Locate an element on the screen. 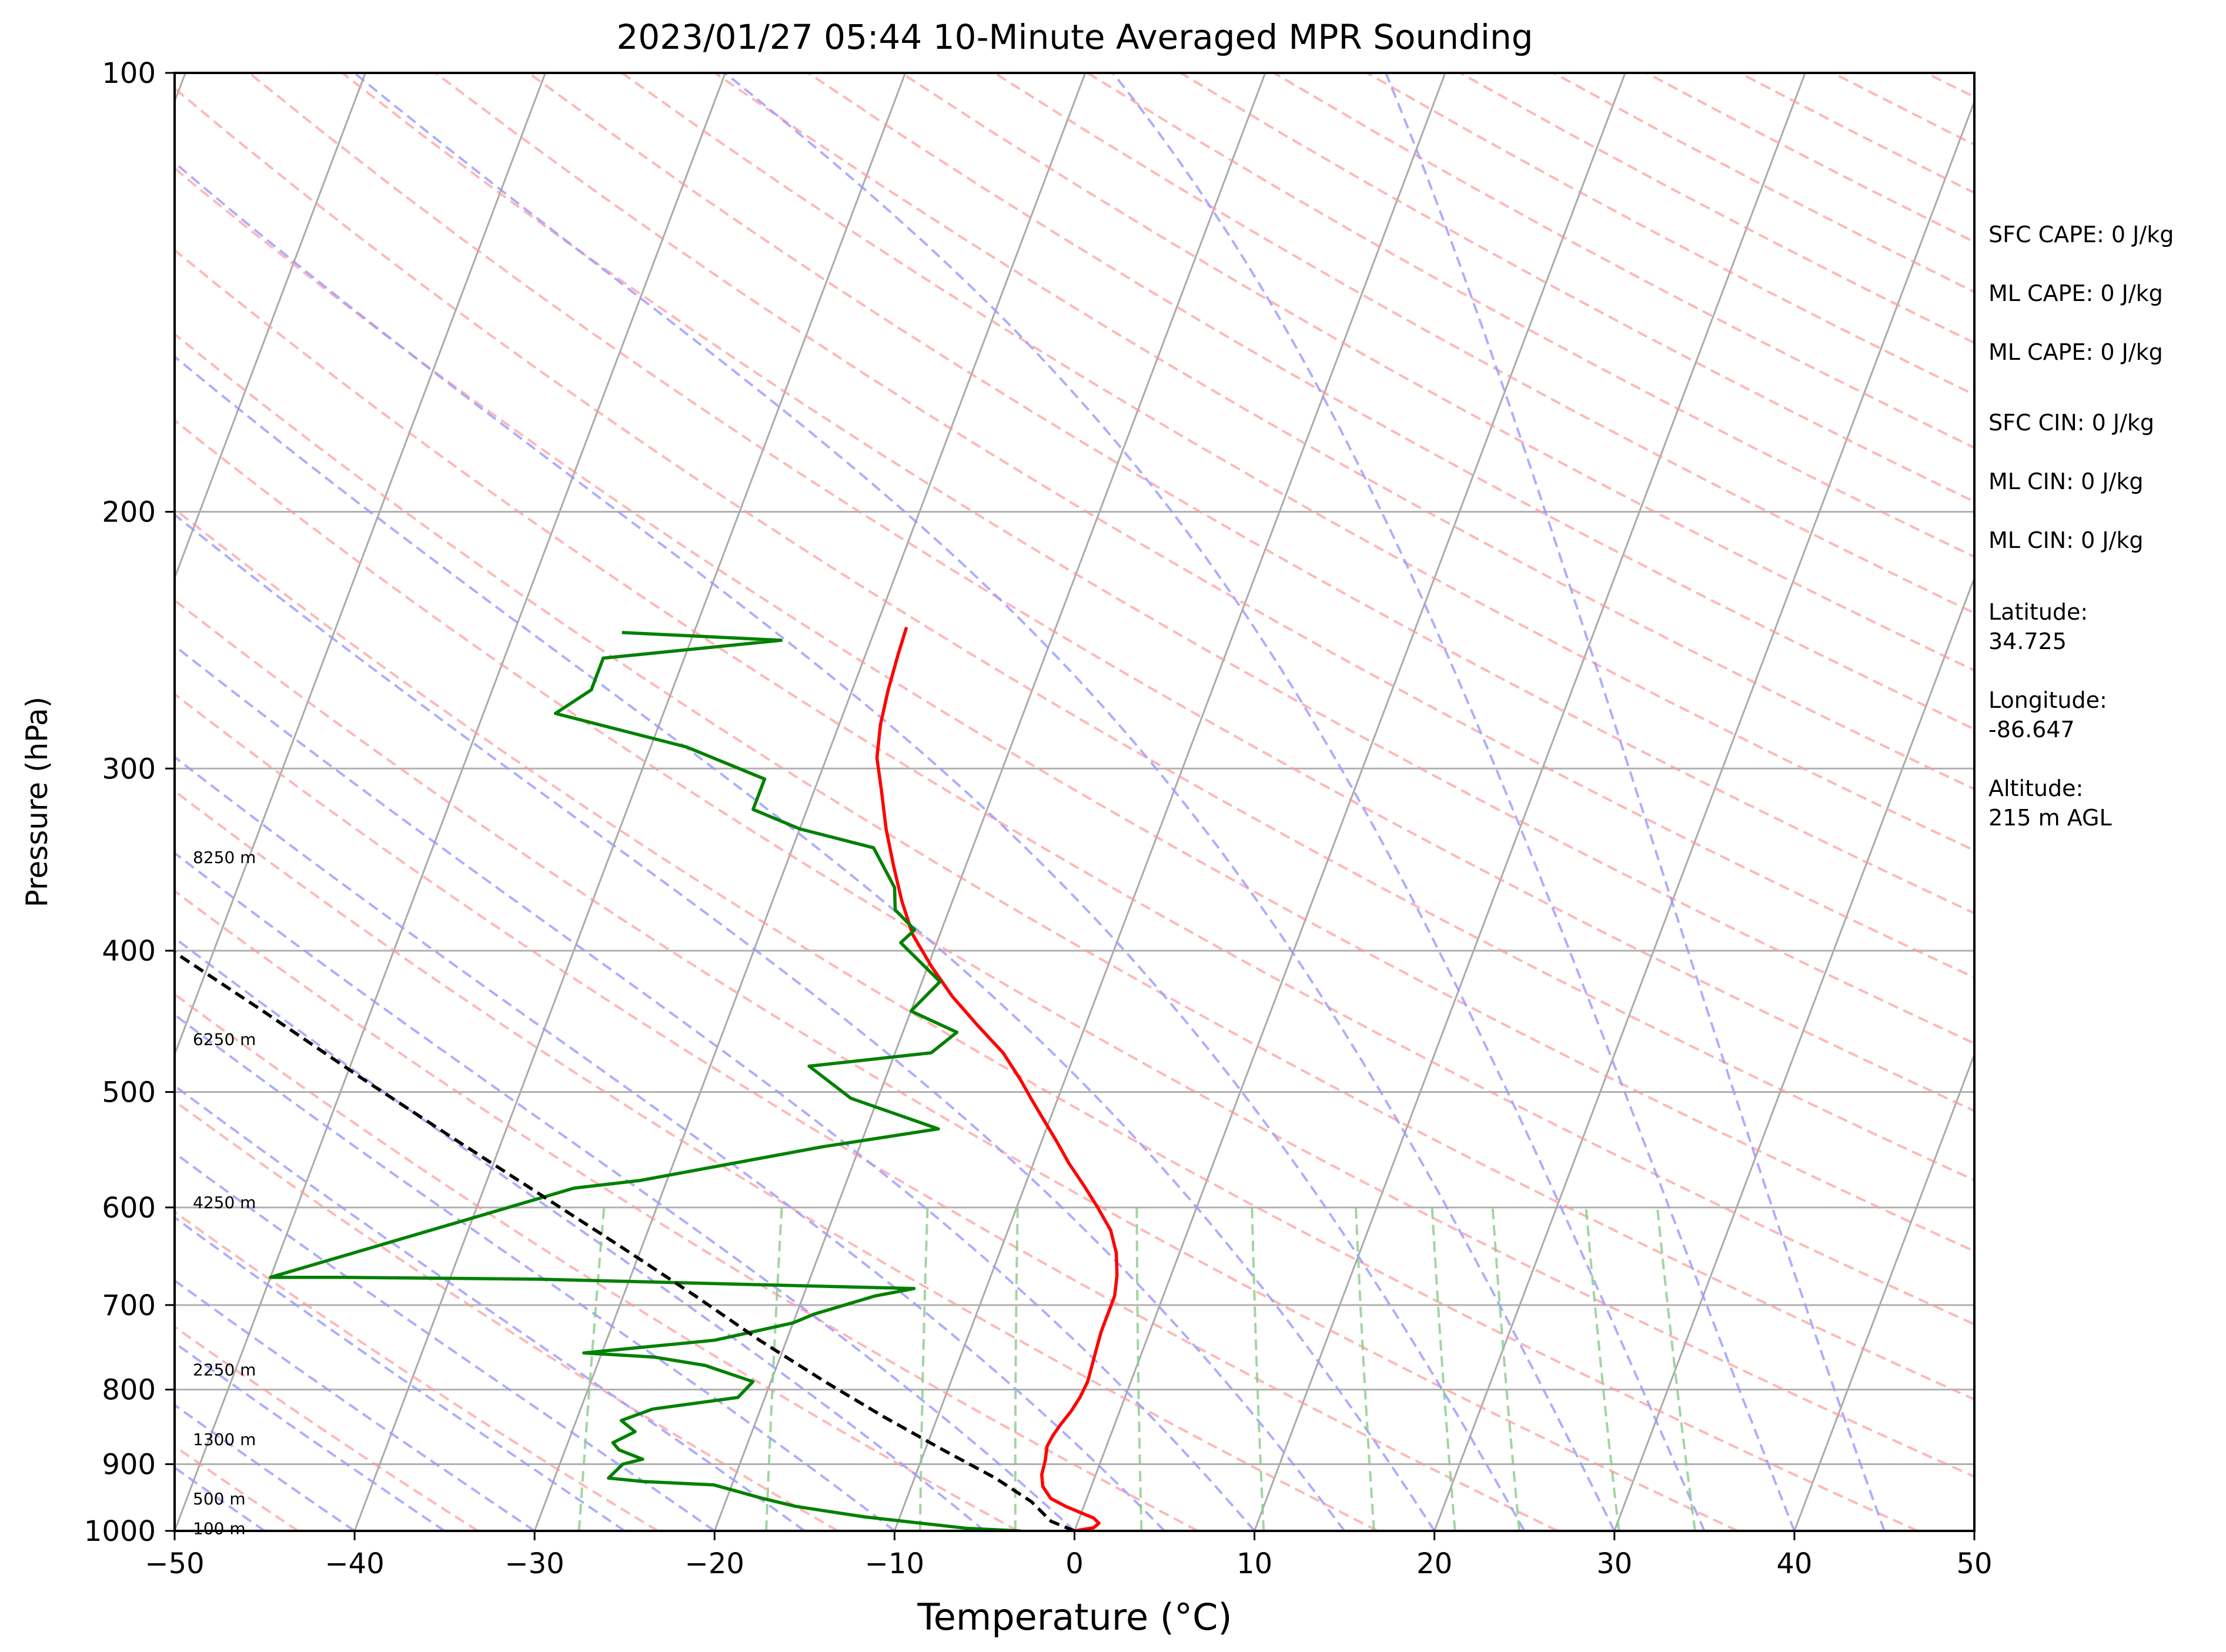 This screenshot has height=1652, width=2226. height-label: 2250 m is located at coordinates (224, 1369).